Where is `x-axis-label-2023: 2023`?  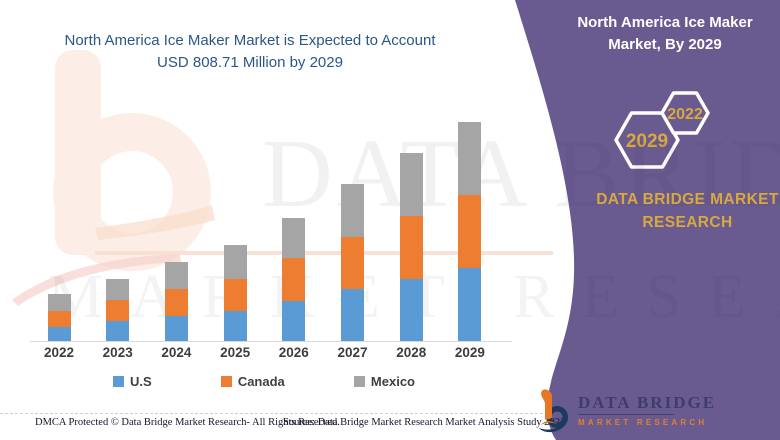 x-axis-label-2023: 2023 is located at coordinates (117, 352).